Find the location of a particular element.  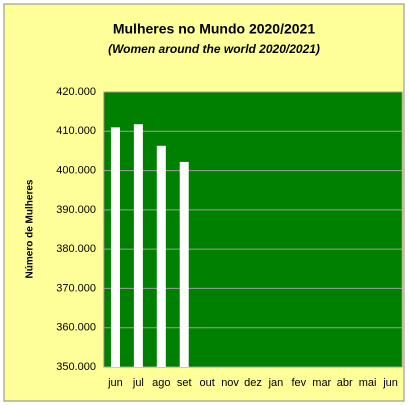

chart-subtitle: (Women around the world 2020/2021) is located at coordinates (214, 49).